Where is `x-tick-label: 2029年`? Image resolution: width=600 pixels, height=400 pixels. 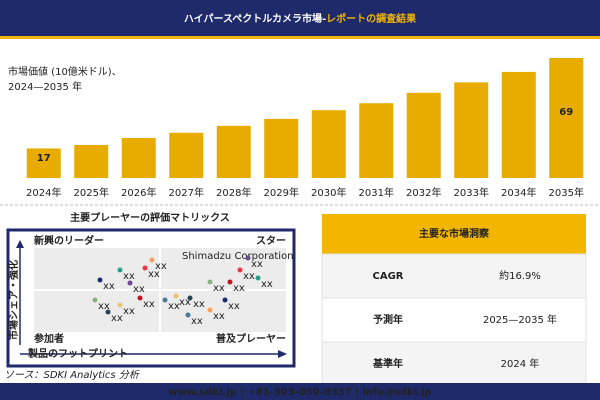
x-tick-label: 2029年 is located at coordinates (281, 192).